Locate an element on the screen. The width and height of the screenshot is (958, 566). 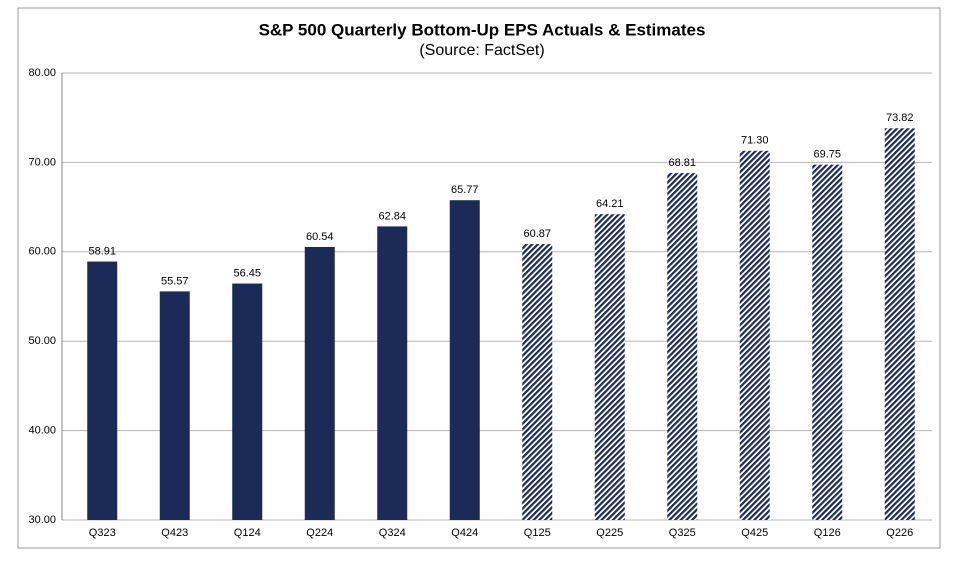
x-tick-label: Q323 is located at coordinates (102, 533).